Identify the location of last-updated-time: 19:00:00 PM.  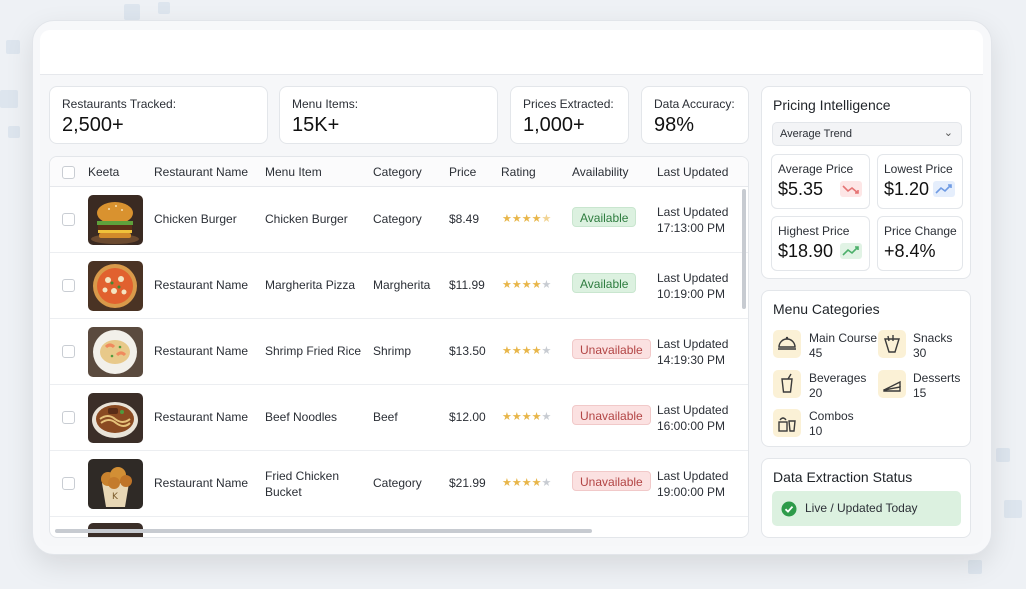
(691, 492).